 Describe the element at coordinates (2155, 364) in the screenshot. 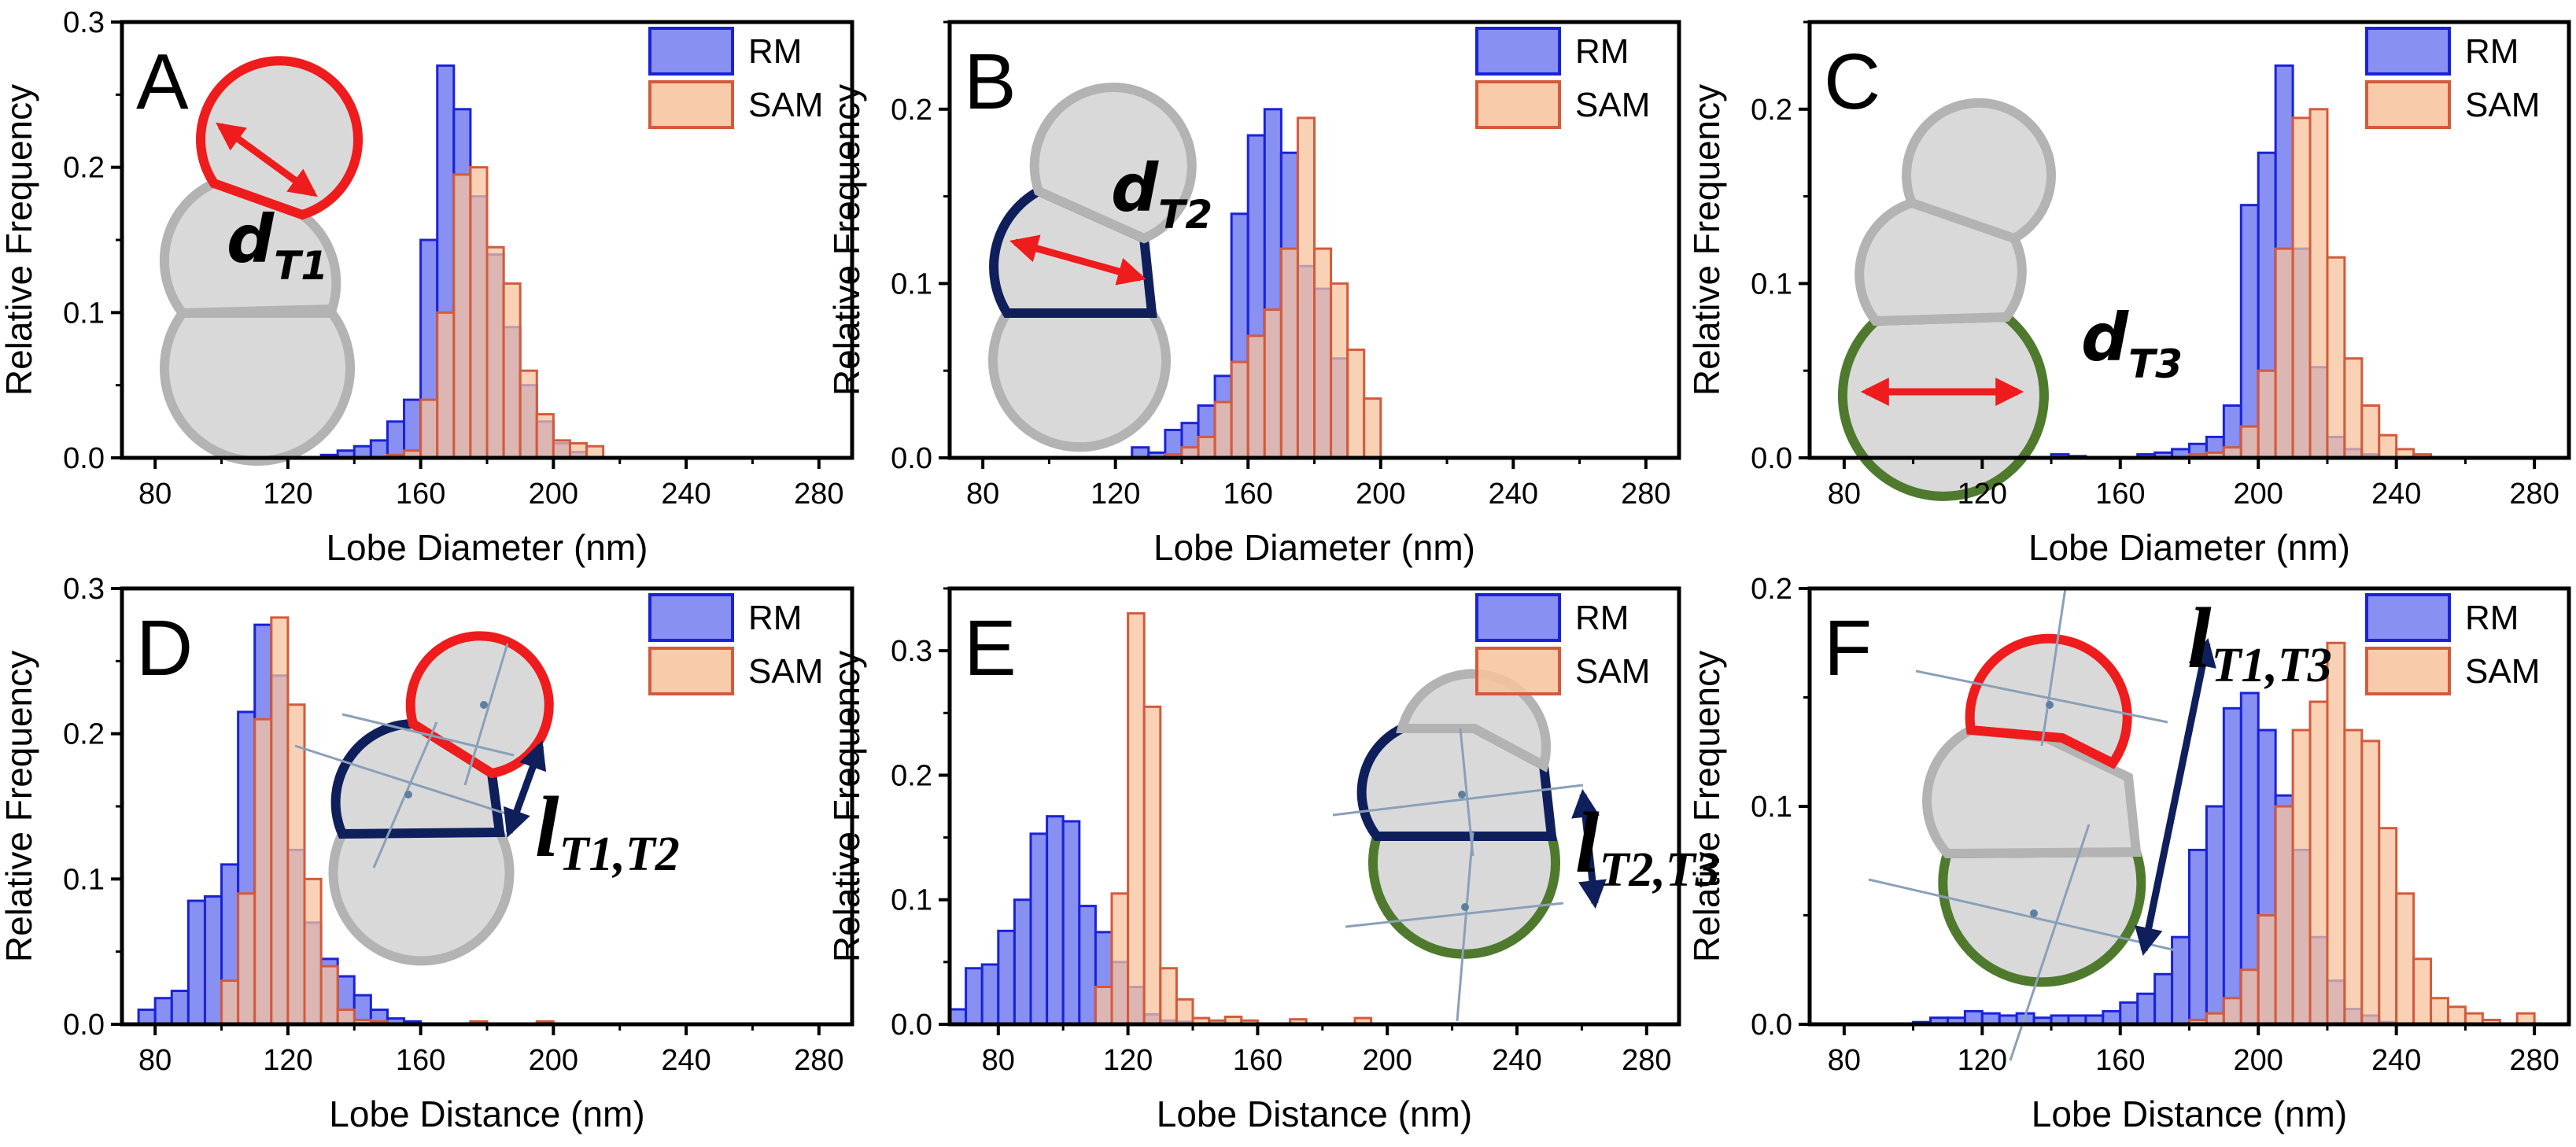

I see `inset-label-sub: T3` at that location.